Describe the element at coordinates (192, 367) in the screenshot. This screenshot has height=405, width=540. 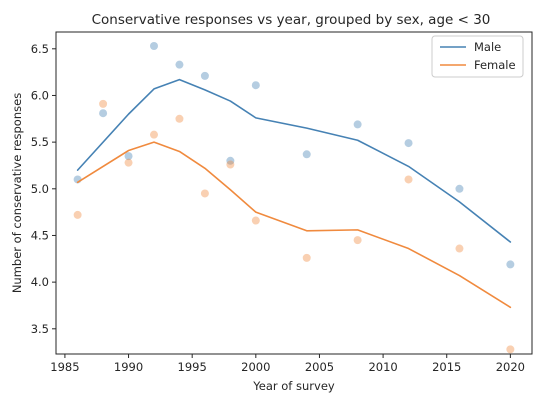
I see `x-tick-label: 1995` at that location.